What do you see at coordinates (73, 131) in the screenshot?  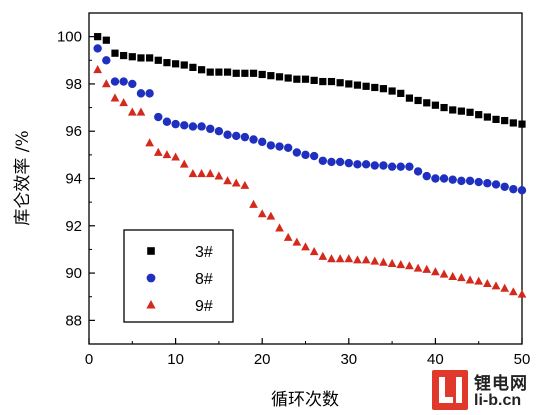 I see `y-tick-label: 96` at bounding box center [73, 131].